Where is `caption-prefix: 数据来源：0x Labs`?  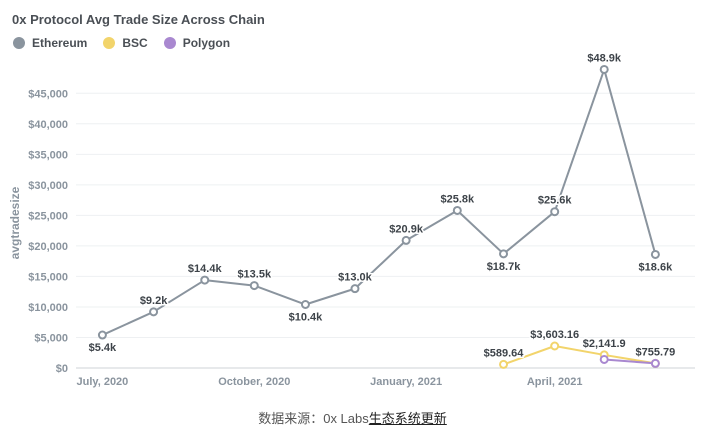
caption-prefix: 数据来源：0x Labs is located at coordinates (313, 418).